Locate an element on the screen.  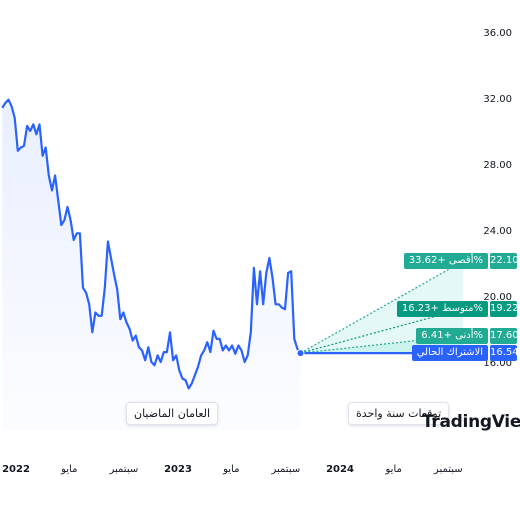
y-tick-label: 16.00 is located at coordinates (497, 363).